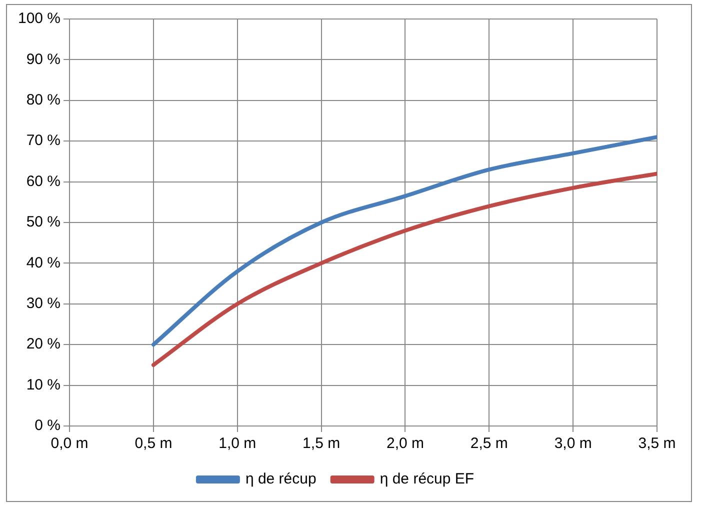 Image resolution: width=701 pixels, height=509 pixels. I want to click on y-tick-label: 30 %, so click(43, 303).